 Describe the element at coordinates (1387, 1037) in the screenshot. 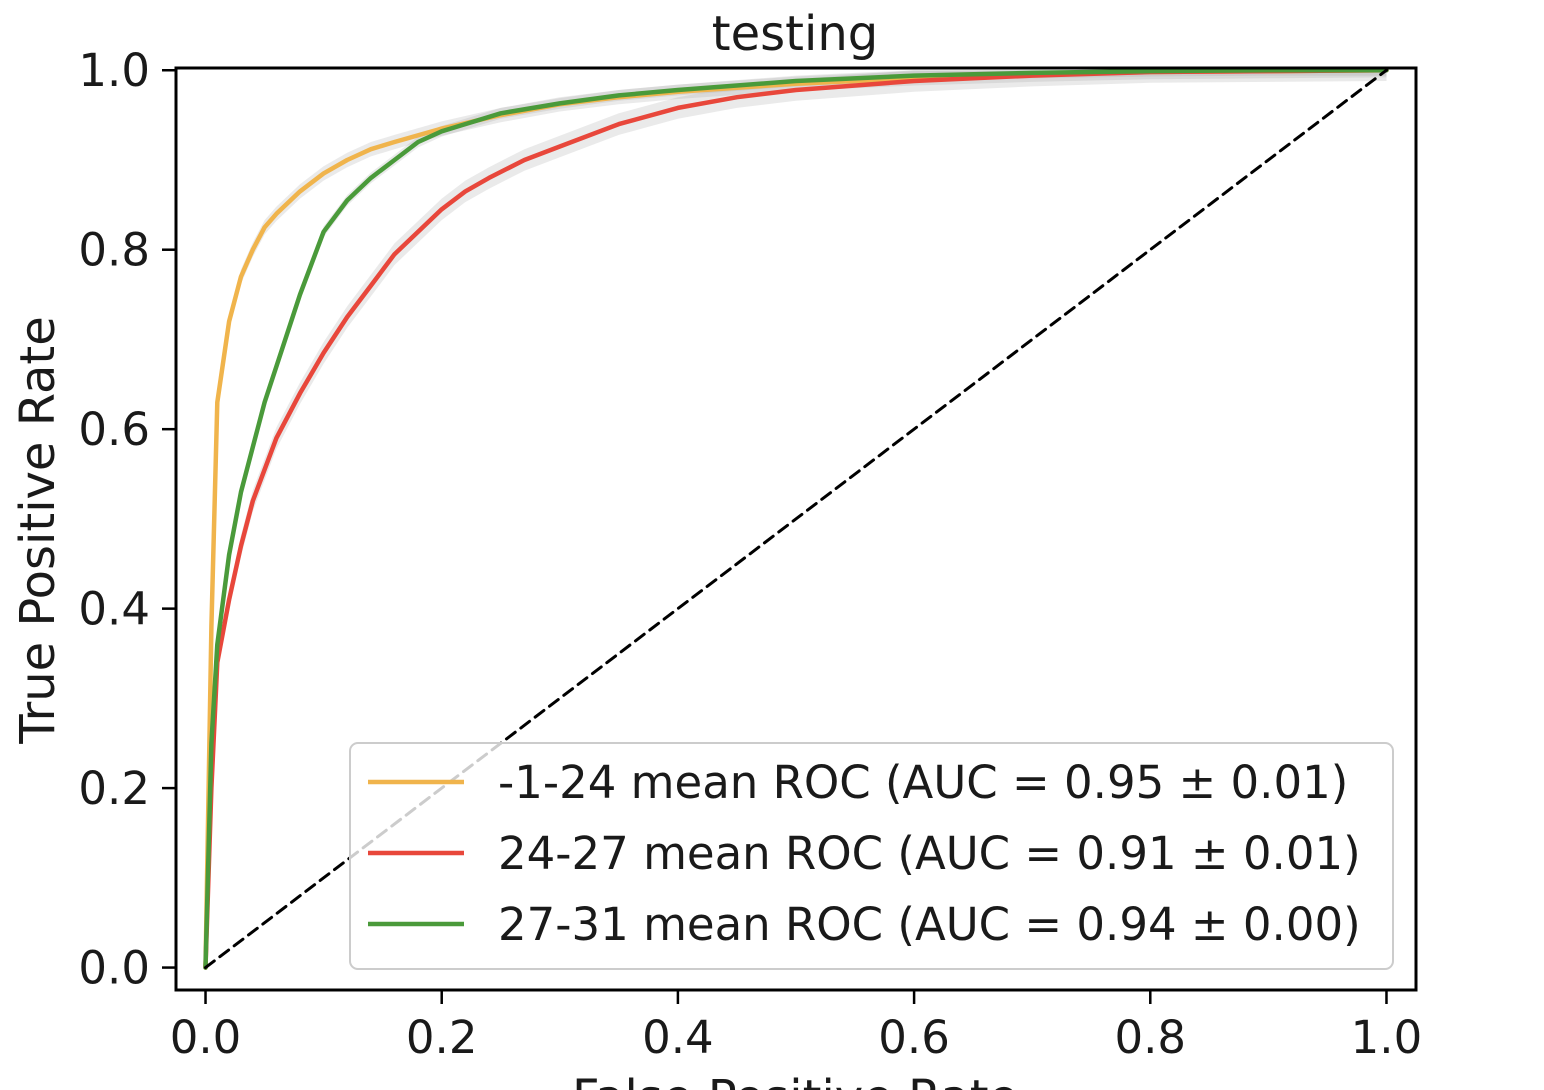

I see `x-tick-label: 1.0` at that location.